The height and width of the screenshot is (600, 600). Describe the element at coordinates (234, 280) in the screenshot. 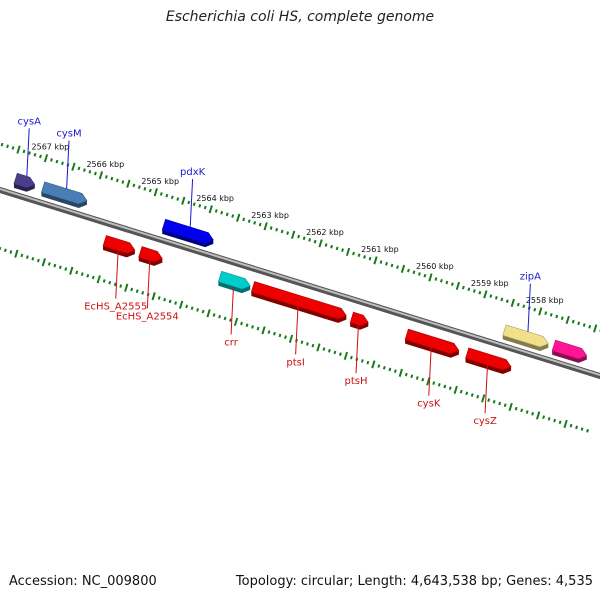

I see `gene-arrow-crr` at that location.